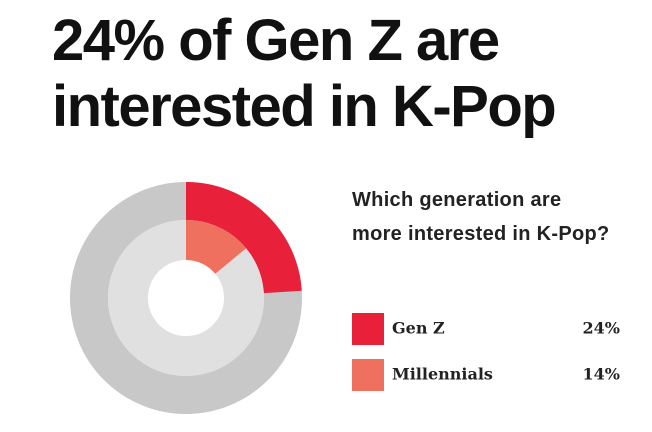 This screenshot has height=432, width=652. Describe the element at coordinates (418, 328) in the screenshot. I see `legend-label: Gen Z` at that location.